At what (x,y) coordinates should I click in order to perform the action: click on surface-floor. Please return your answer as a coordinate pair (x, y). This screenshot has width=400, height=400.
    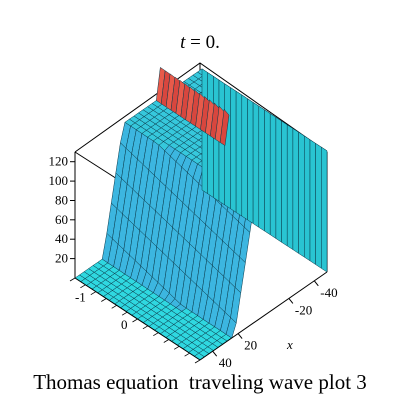
    Looking at the image, I should click on (153, 309).